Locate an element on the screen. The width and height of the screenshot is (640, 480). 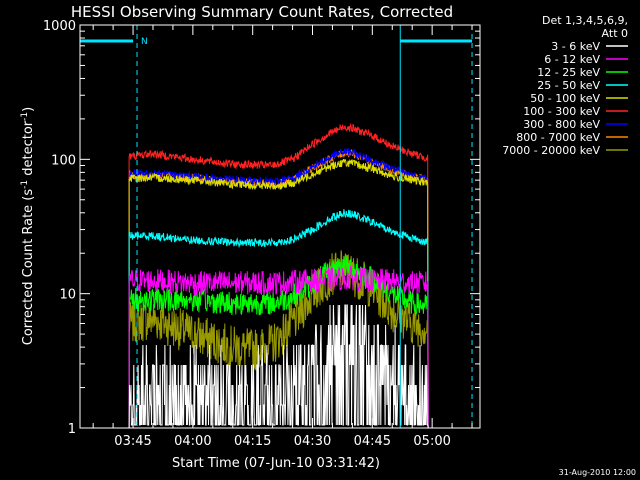
x-tick-label: 04:45 is located at coordinates (372, 441).